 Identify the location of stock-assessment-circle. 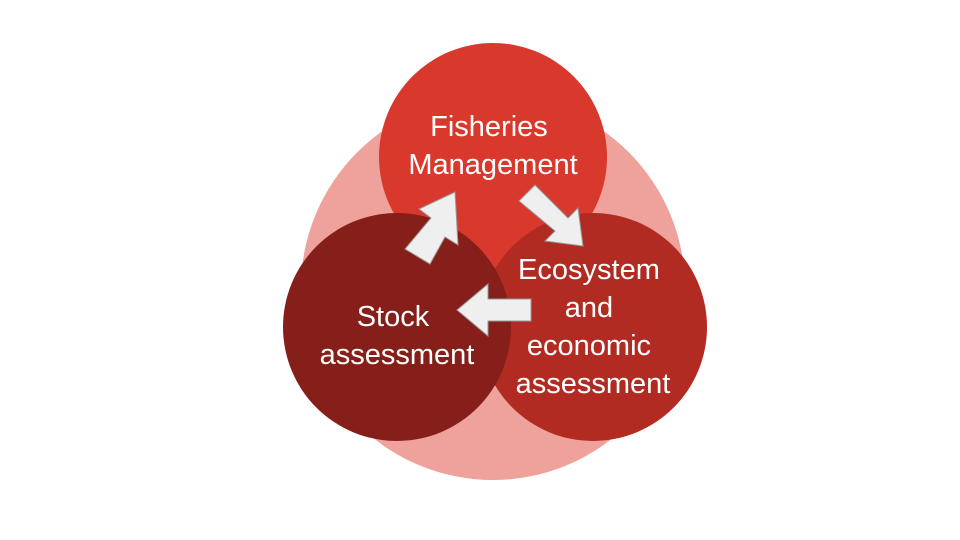
(397, 327).